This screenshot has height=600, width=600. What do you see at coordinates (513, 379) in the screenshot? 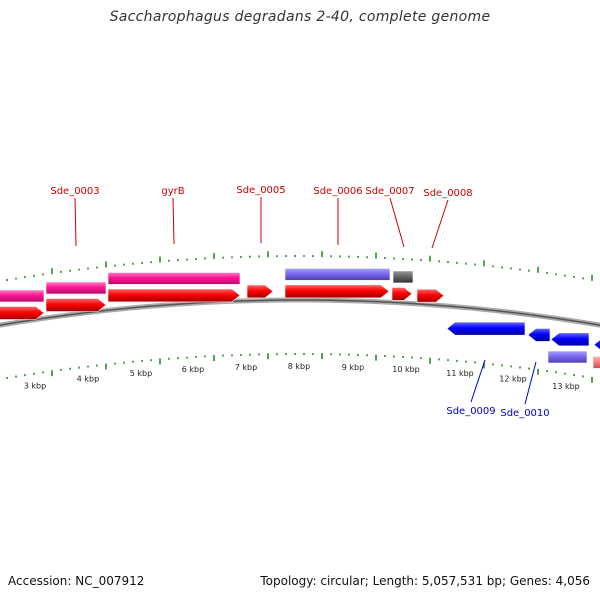
I see `kbp-label: 12 kbp` at bounding box center [513, 379].